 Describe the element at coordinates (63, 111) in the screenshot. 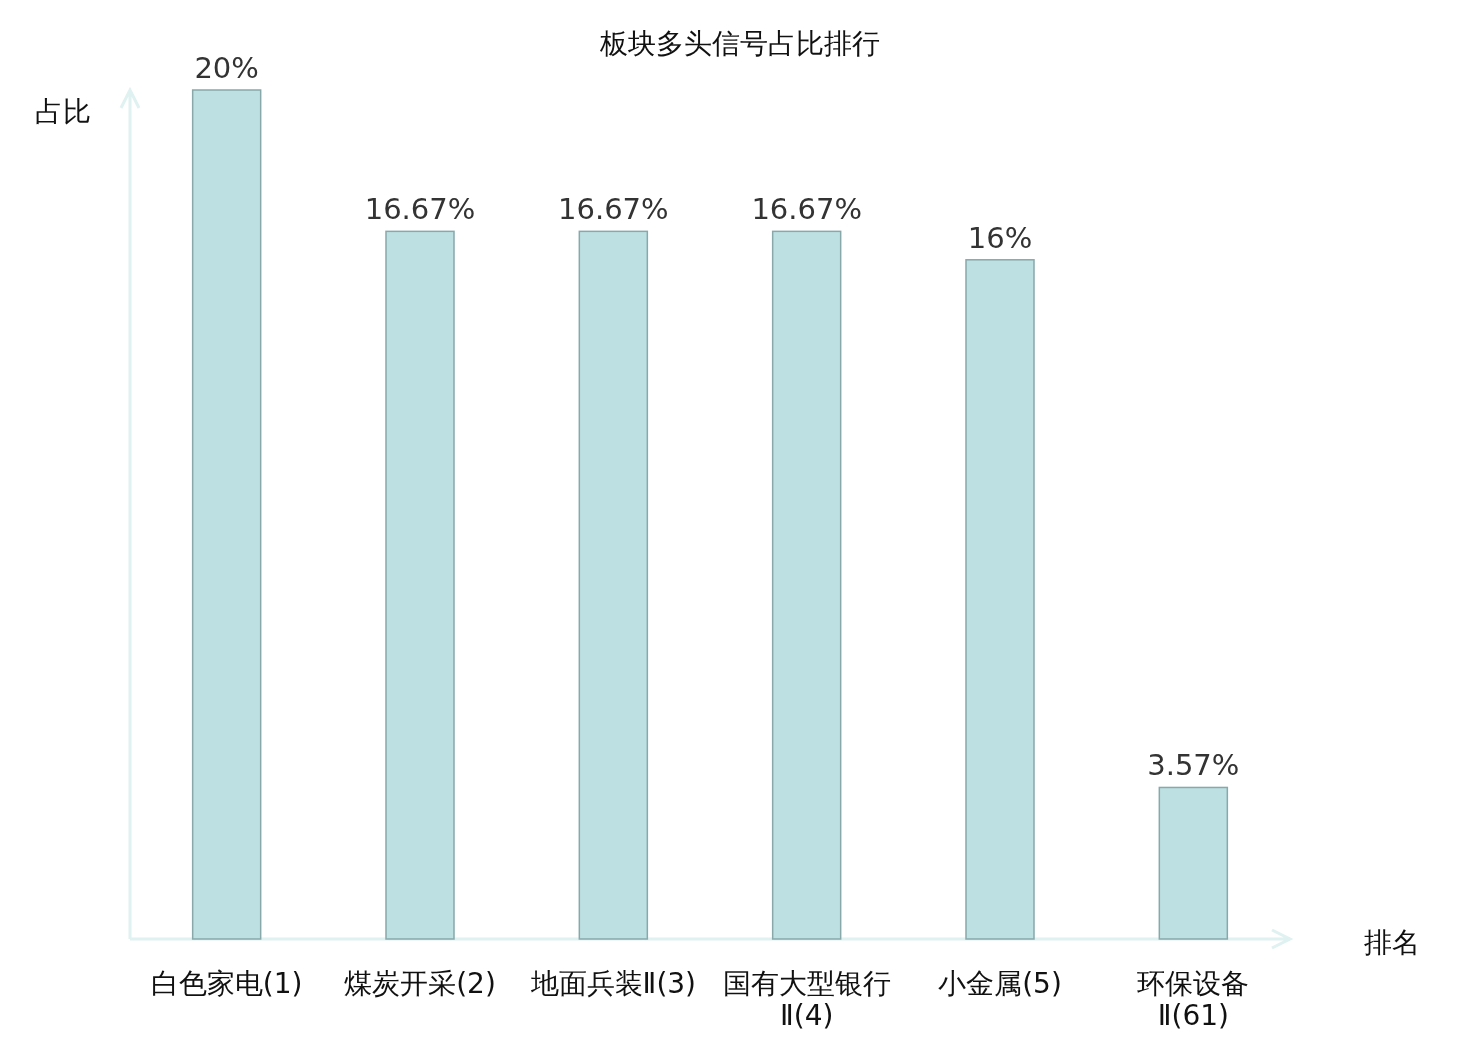

I see `y-axis-title: 占比` at that location.